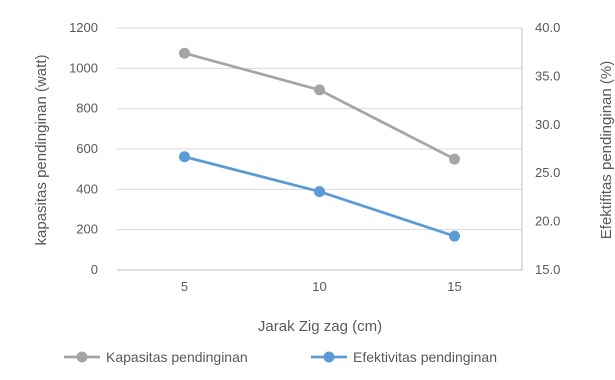 Image resolution: width=615 pixels, height=380 pixels. What do you see at coordinates (547, 124) in the screenshot?
I see `y2-tick-label: 30.0` at bounding box center [547, 124].